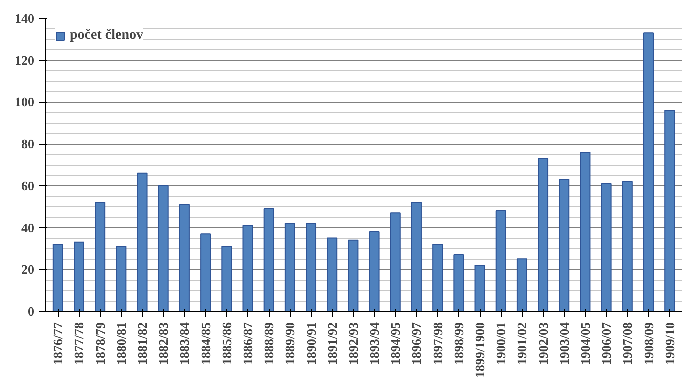  I want to click on x-tick-label: 1892/93, so click(353, 344).